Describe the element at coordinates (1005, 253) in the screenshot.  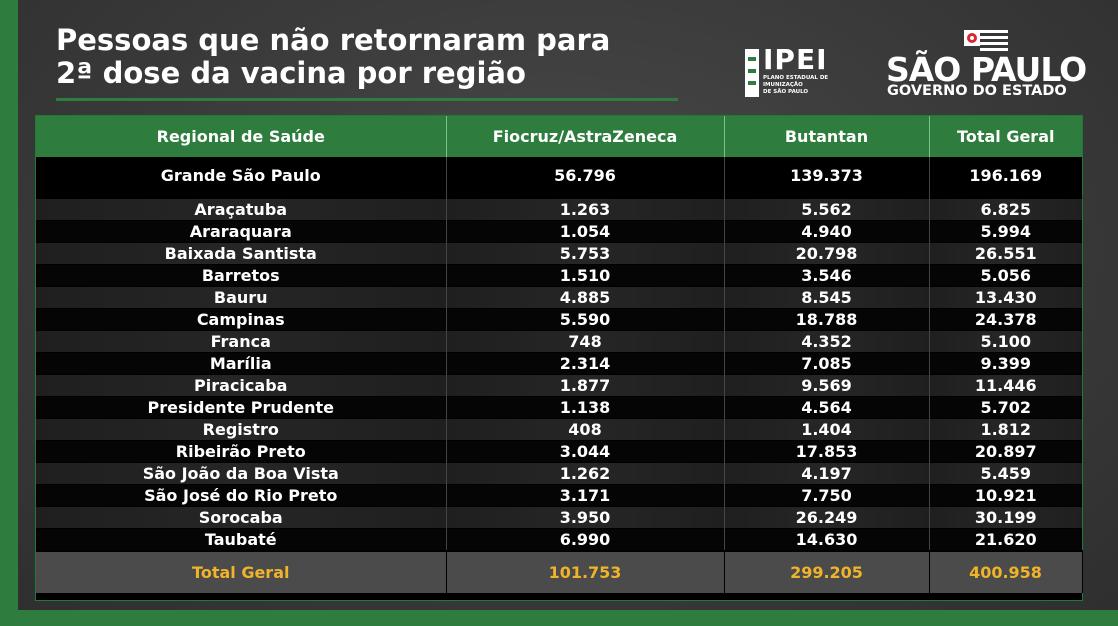
I see `cell-total: 26.551` at that location.